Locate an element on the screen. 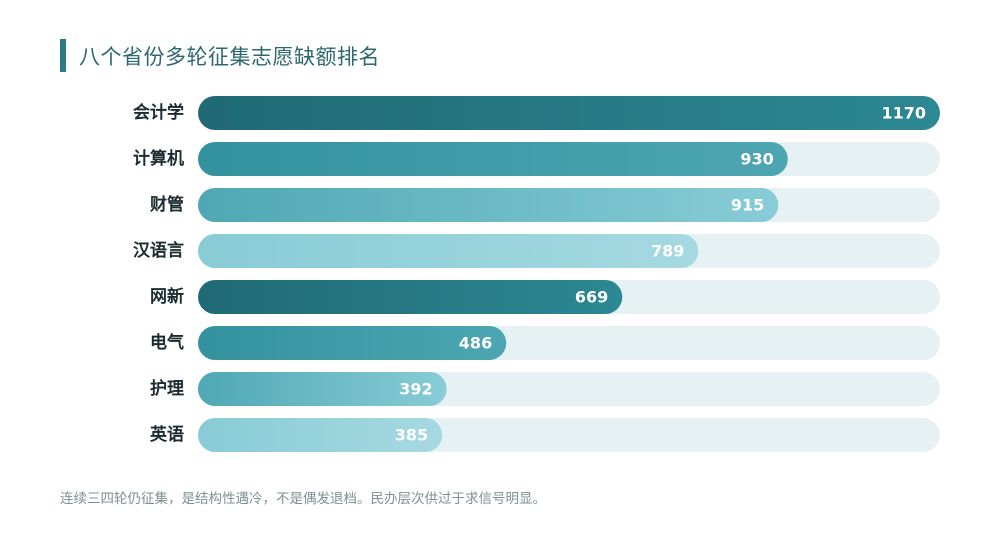 The height and width of the screenshot is (546, 1000). value-label: 1170 is located at coordinates (903, 113).